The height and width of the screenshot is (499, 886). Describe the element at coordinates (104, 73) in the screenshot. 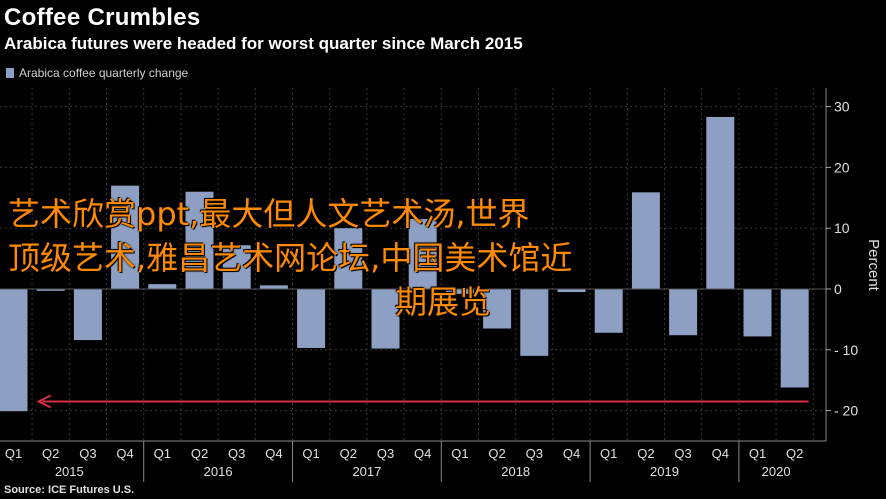

I see `legend-label: Arabica coffee quarterly change` at that location.